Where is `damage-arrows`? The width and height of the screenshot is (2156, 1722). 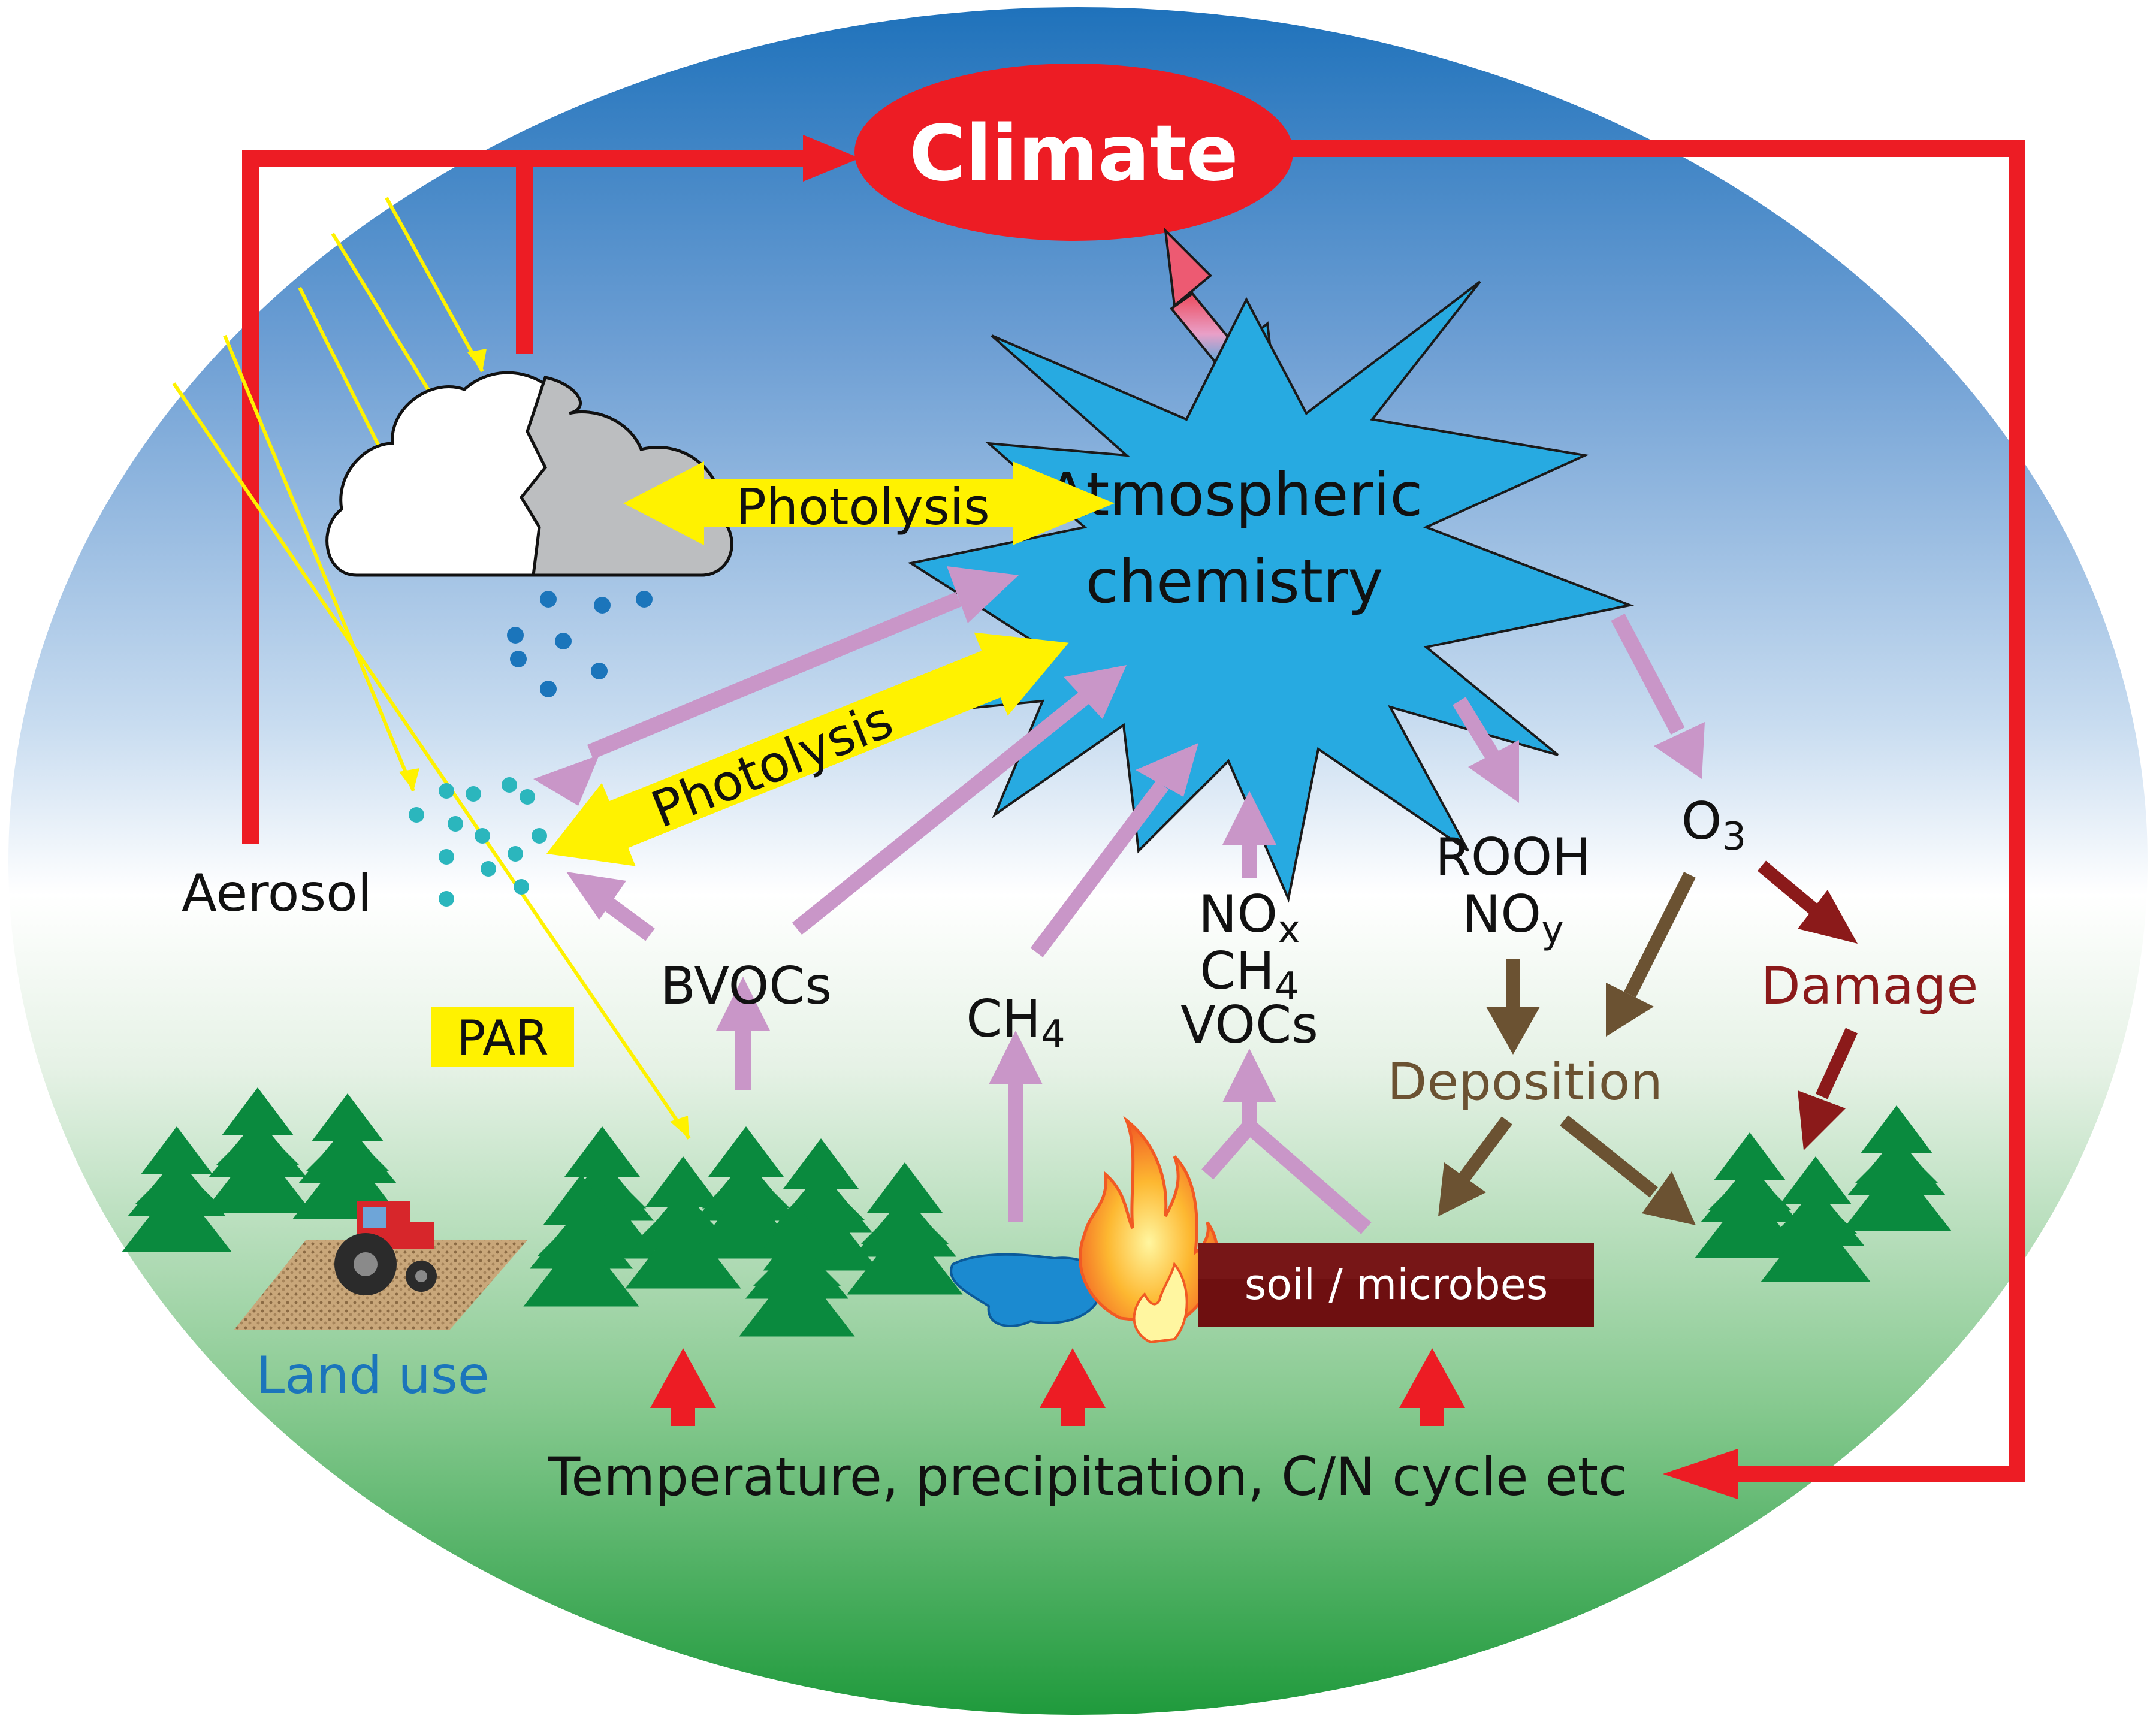
damage-arrows is located at coordinates (1807, 979).